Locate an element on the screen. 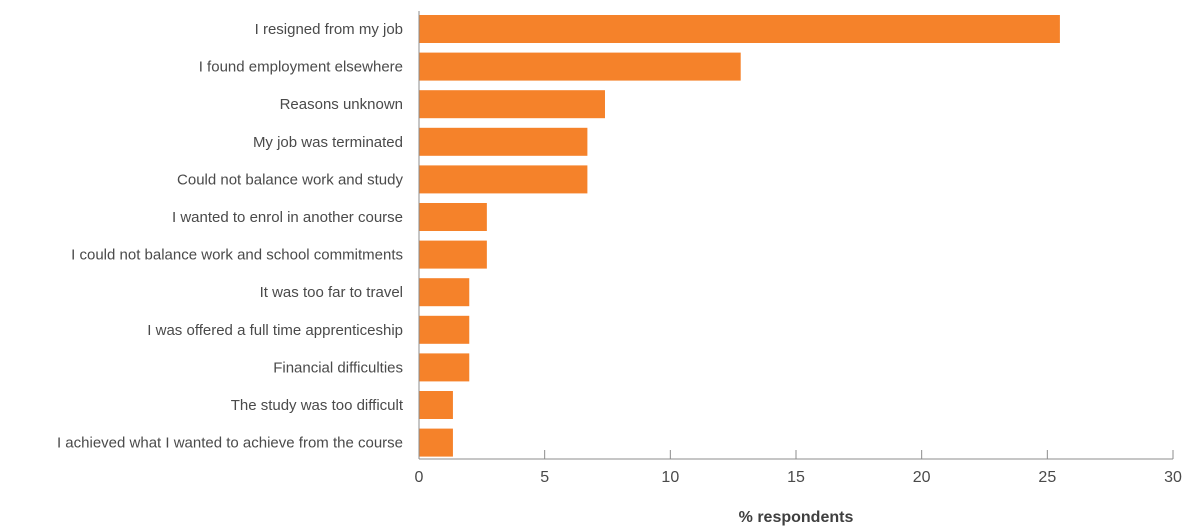 The height and width of the screenshot is (528, 1190). x-tick-label: 10 is located at coordinates (670, 477).